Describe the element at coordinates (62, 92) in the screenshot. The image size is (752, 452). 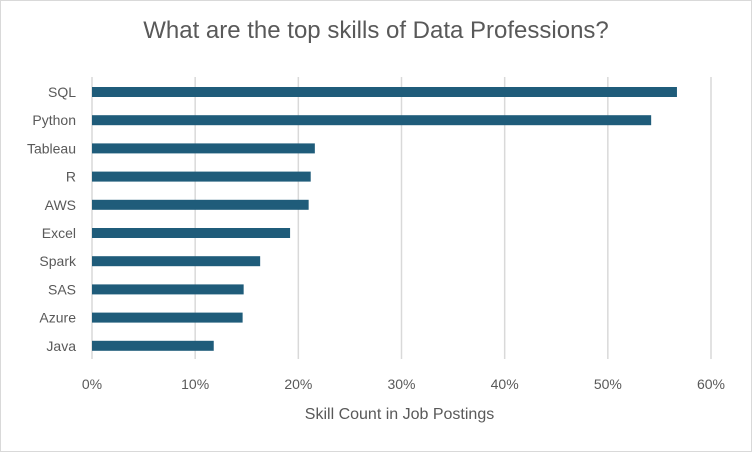
I see `category-label: SQL` at that location.